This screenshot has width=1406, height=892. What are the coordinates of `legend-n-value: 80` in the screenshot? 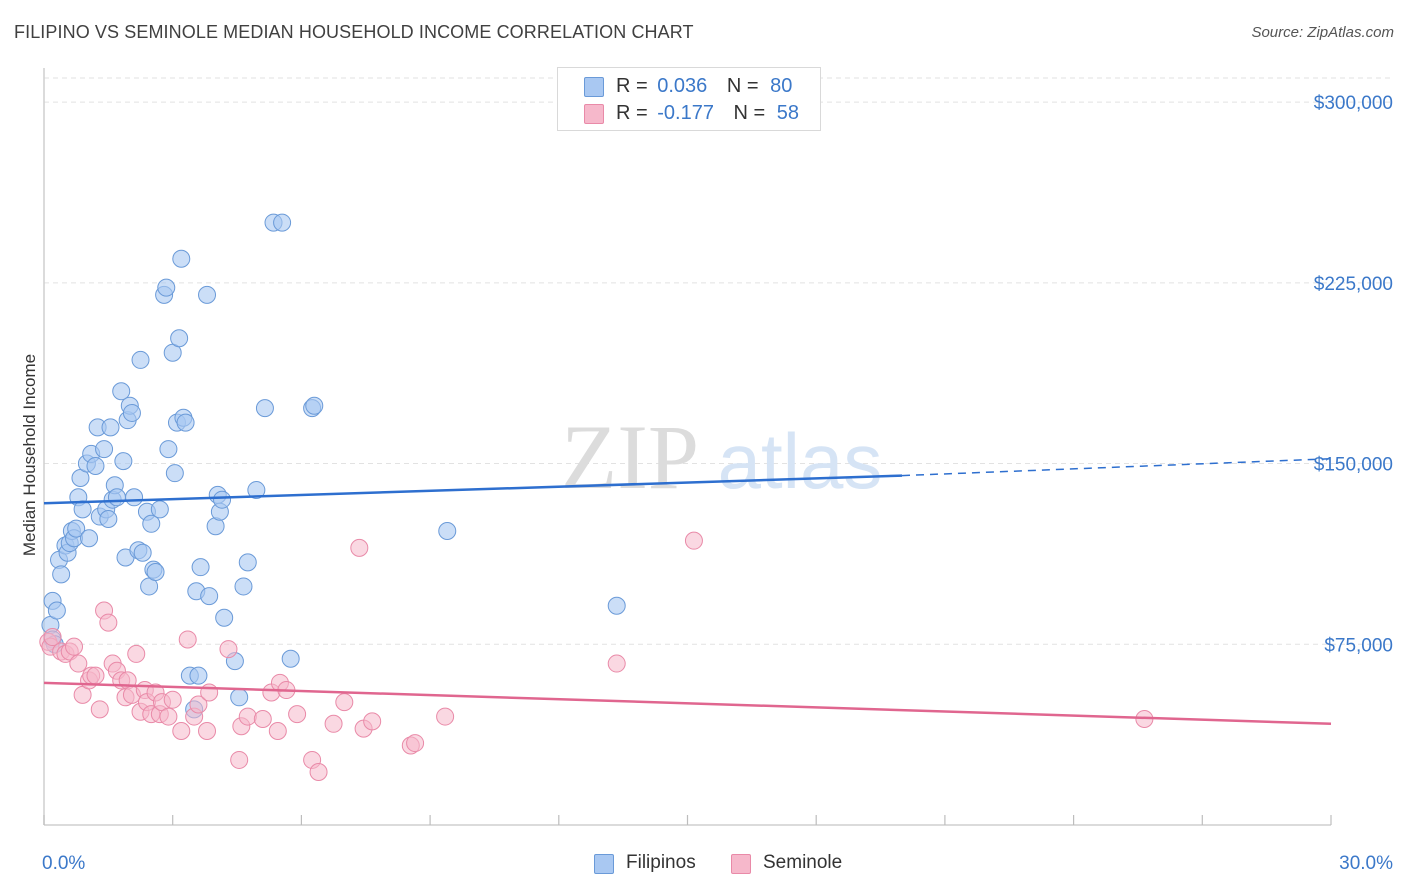 It's located at (781, 86).